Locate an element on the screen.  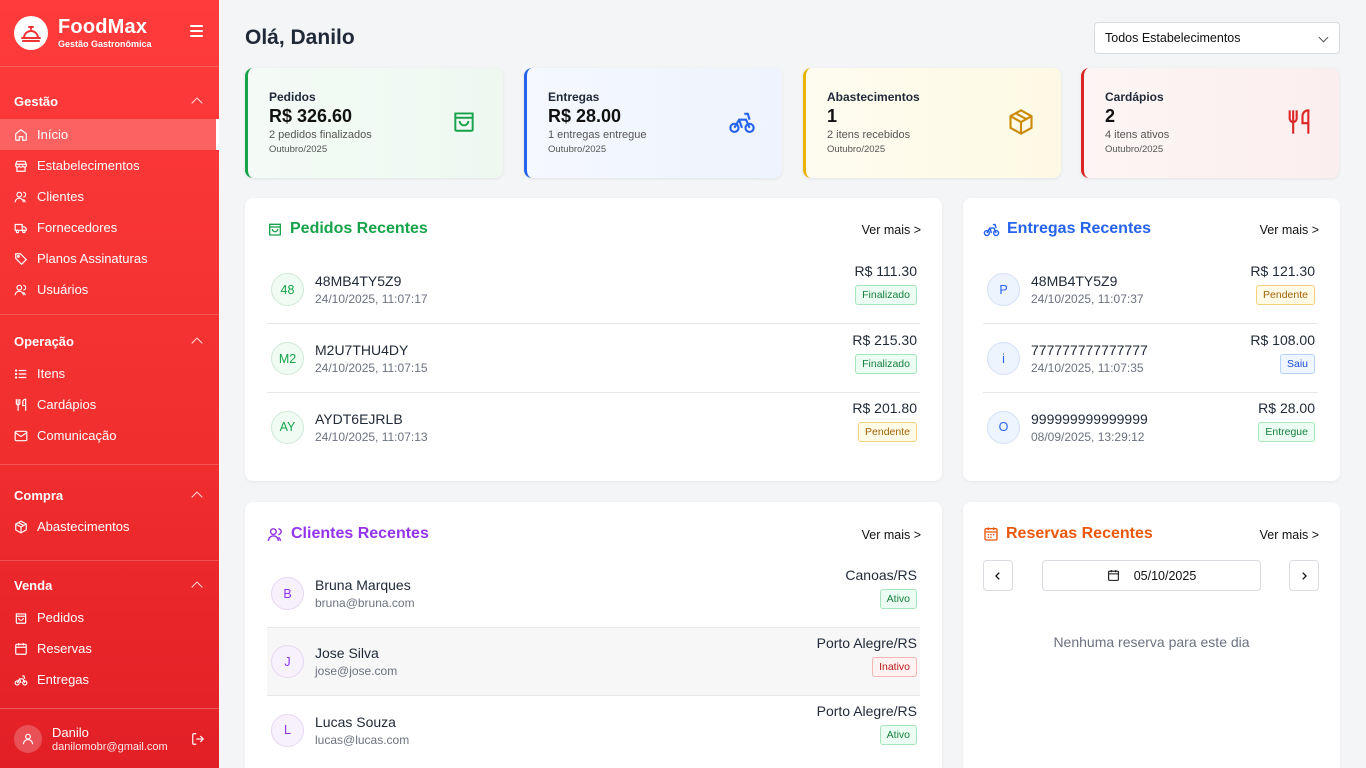
delivery-amount: R$ 108.00 is located at coordinates (1282, 340).